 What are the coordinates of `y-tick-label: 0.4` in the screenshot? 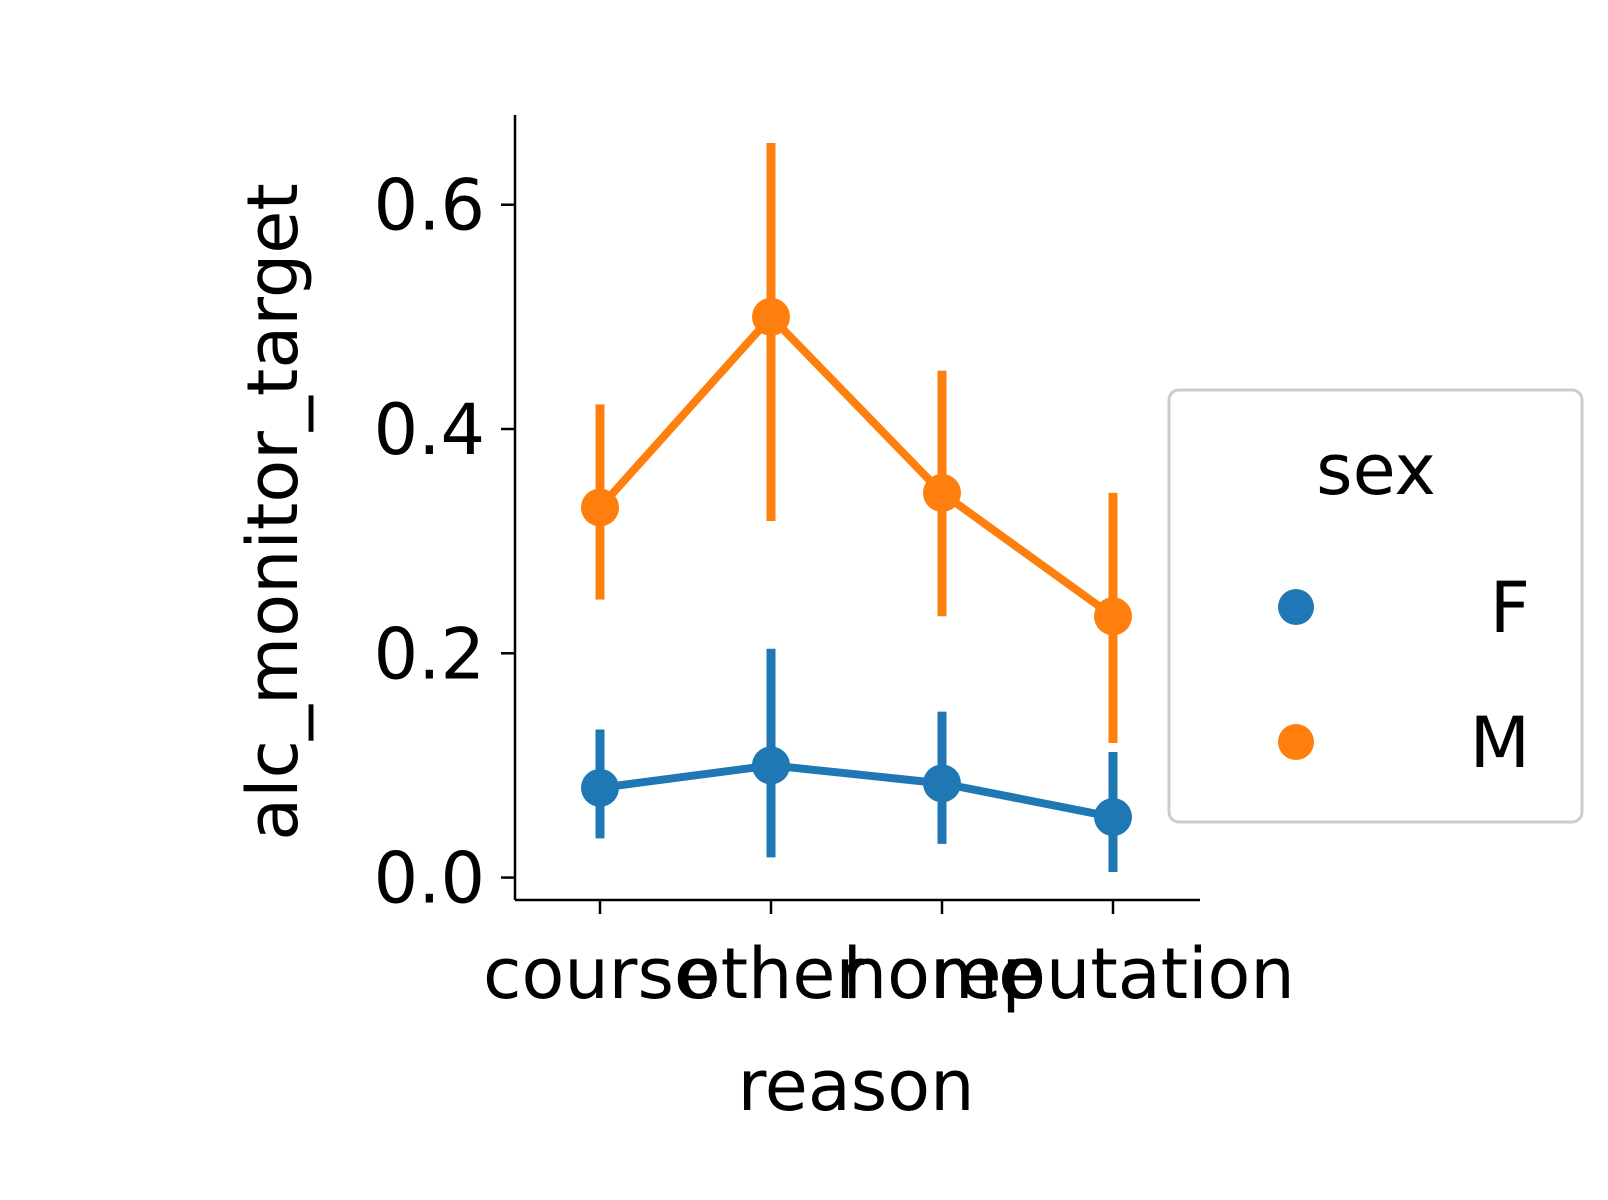 It's located at (429, 430).